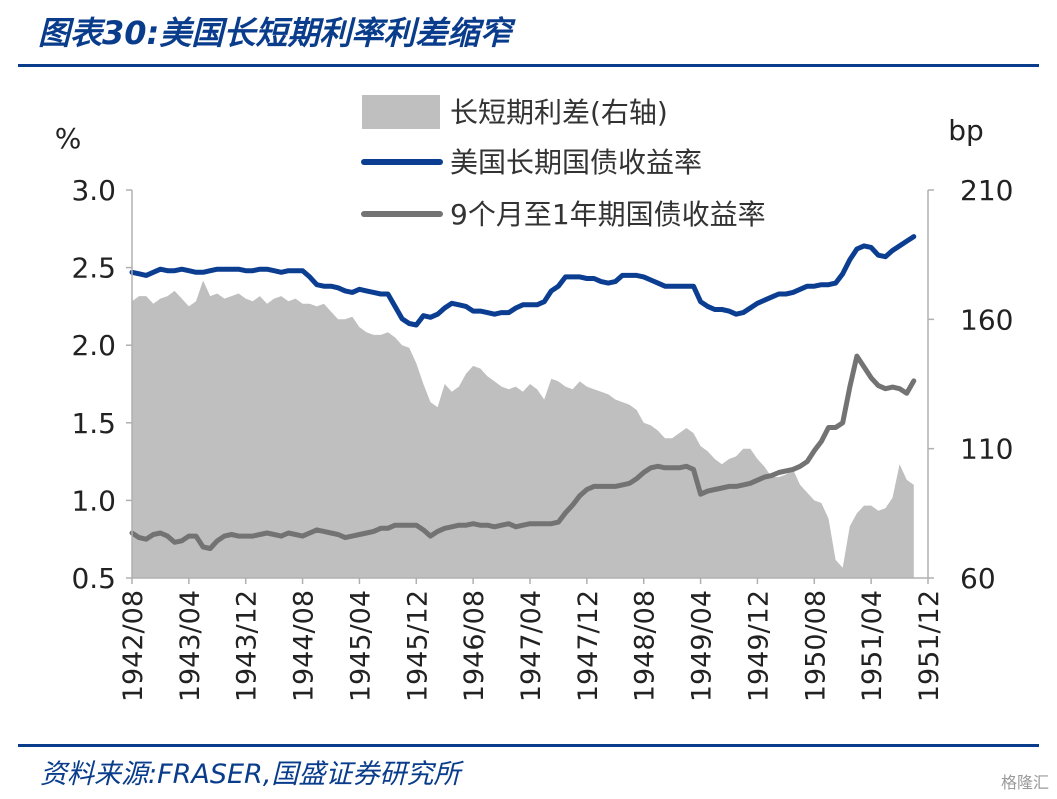 The image size is (1057, 799). I want to click on left-tick-label: 1.5, so click(93, 423).